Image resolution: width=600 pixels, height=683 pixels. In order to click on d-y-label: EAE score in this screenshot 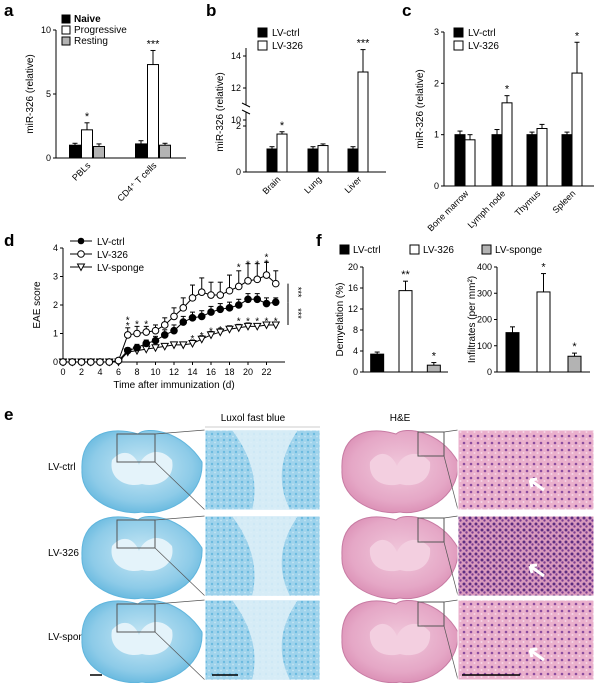, I will do `click(37, 305)`.